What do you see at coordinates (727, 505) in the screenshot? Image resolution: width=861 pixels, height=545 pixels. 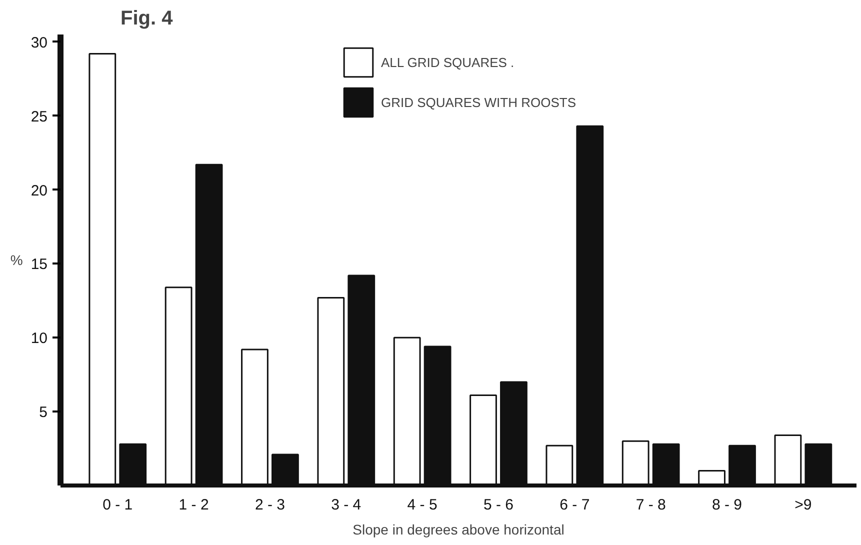 I see `x-tick-label: 8 - 9` at bounding box center [727, 505].